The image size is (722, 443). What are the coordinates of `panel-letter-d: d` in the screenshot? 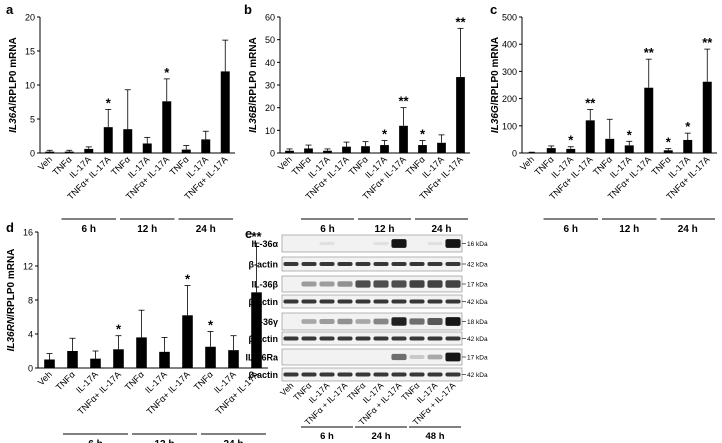 It's located at (10, 227).